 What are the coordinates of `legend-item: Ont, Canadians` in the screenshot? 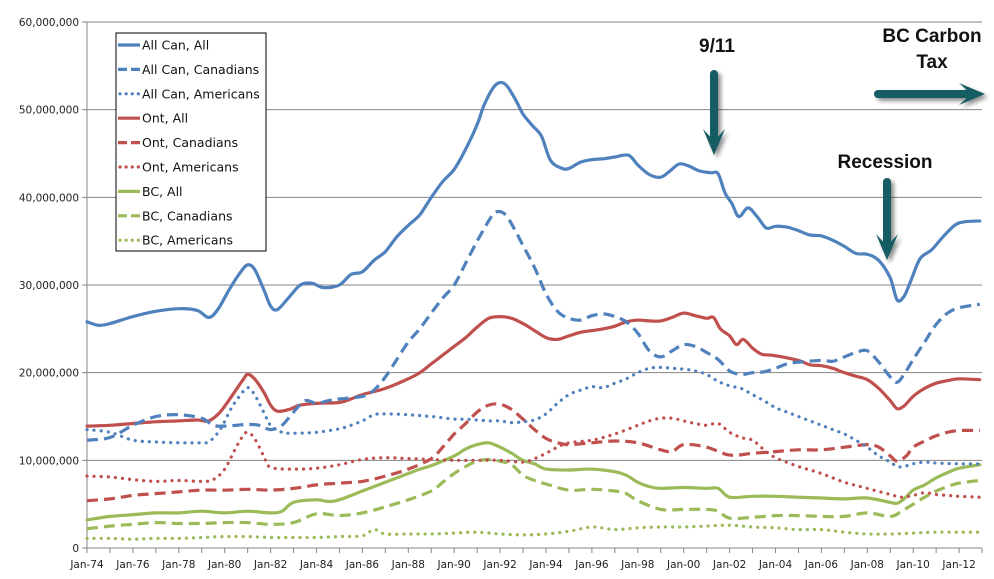 It's located at (178, 142).